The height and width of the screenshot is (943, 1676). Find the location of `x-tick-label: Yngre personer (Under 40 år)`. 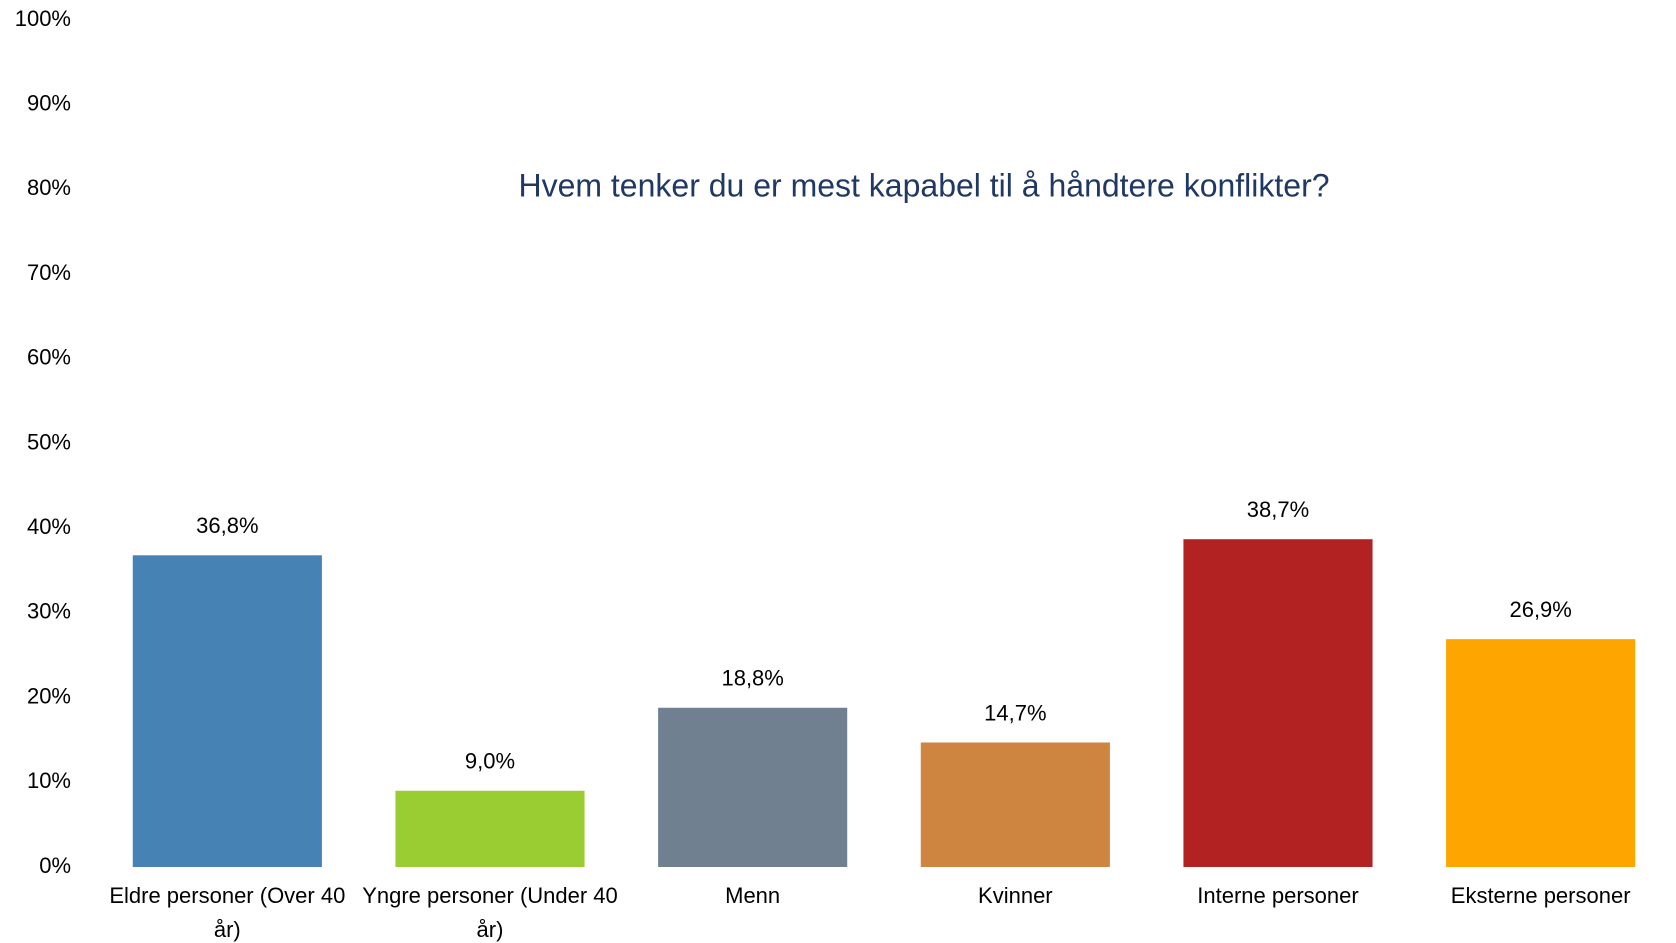

x-tick-label: Yngre personer (Under 40 år) is located at coordinates (490, 912).